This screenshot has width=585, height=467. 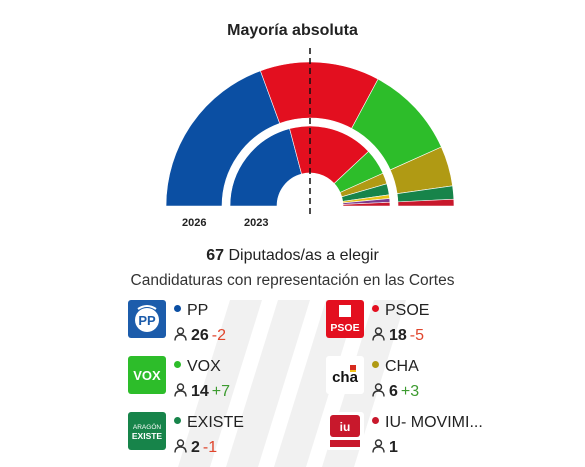 I want to click on vox-logo: VOX, so click(x=147, y=375).